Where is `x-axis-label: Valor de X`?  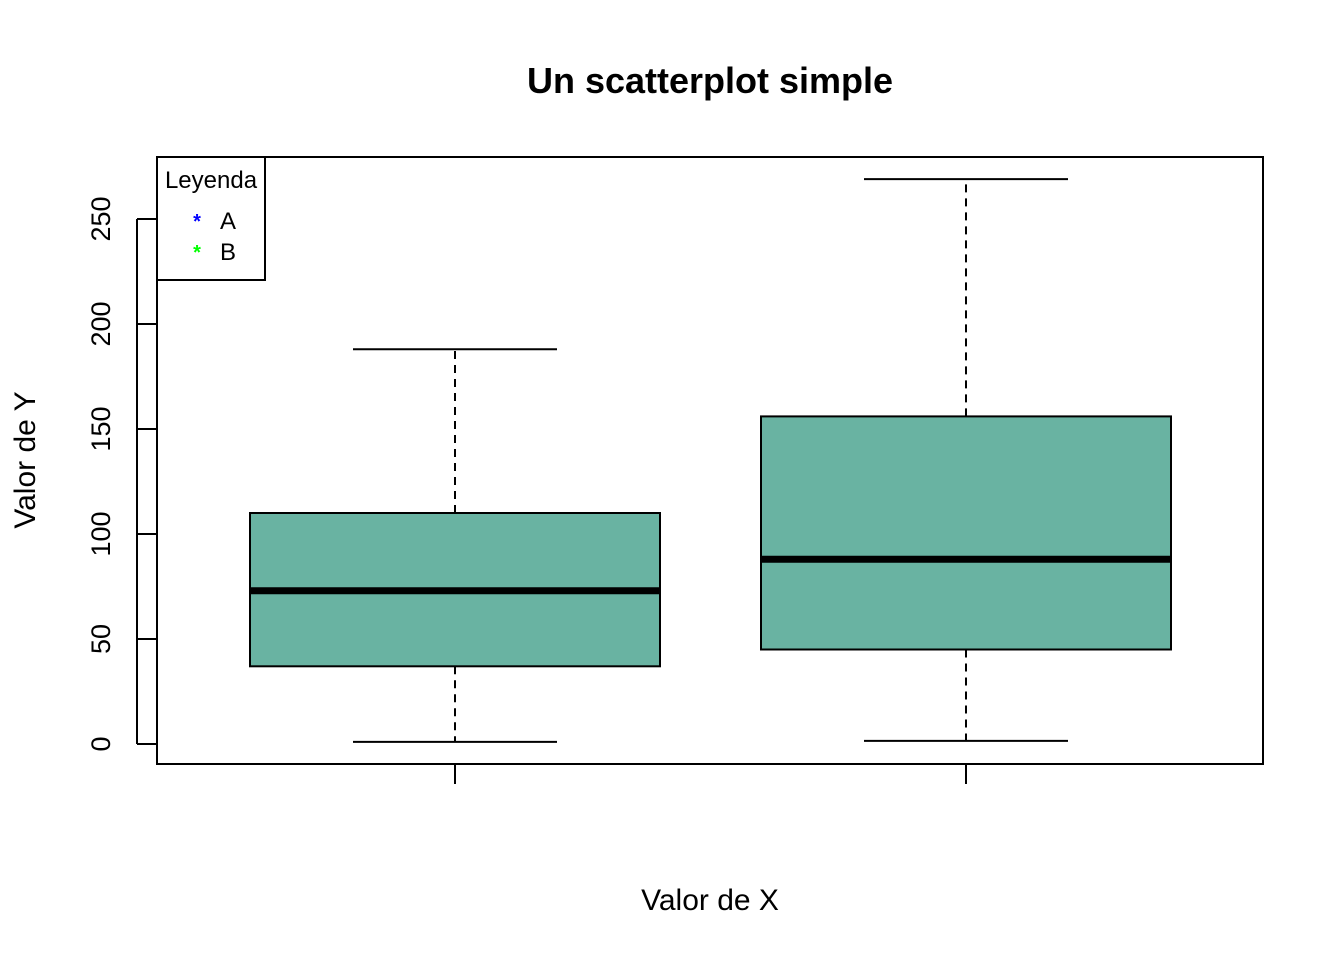
x-axis-label: Valor de X is located at coordinates (710, 900).